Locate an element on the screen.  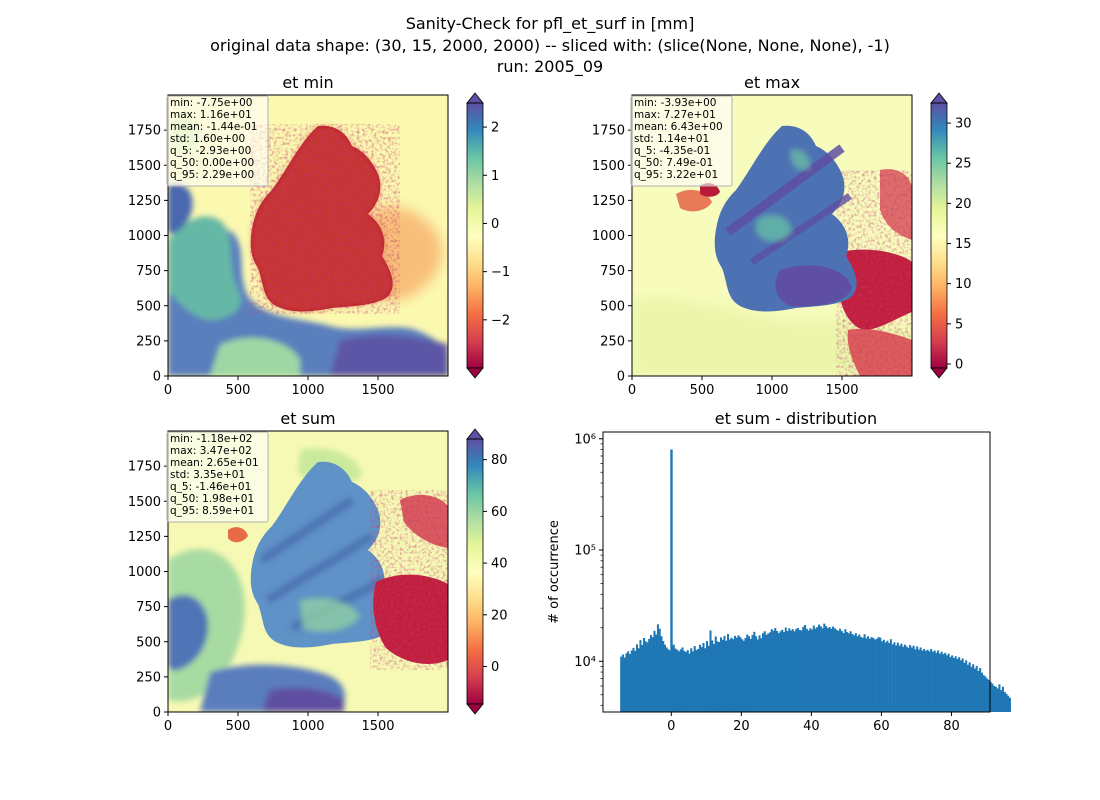
stats-box-background is located at coordinates (217, 477).